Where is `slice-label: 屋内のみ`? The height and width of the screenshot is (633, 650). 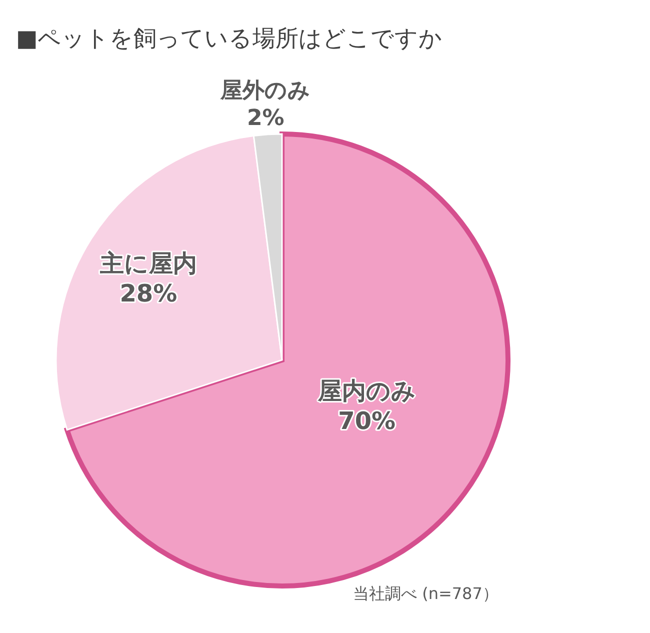 slice-label: 屋内のみ is located at coordinates (366, 390).